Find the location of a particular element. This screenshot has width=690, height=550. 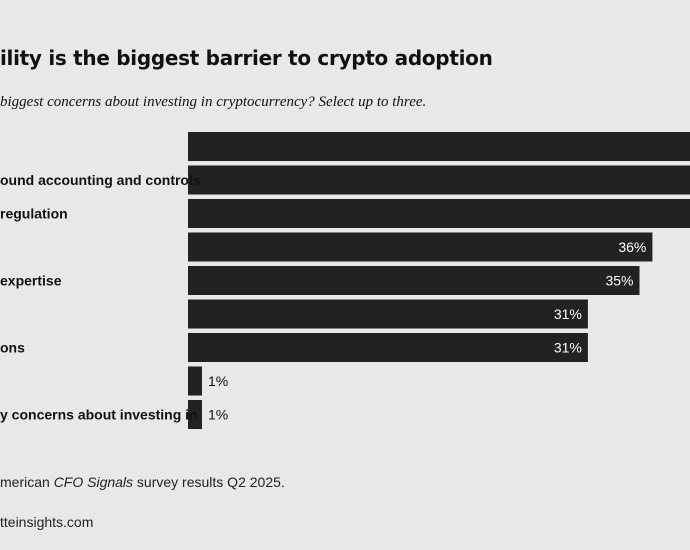

value-label-4: 35% is located at coordinates (619, 281).